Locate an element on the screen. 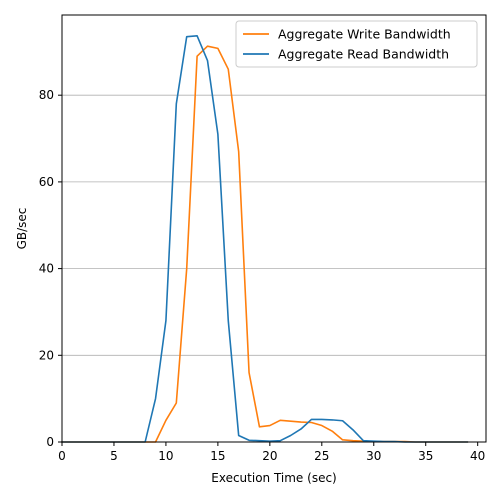 The height and width of the screenshot is (500, 500). y-tick-label: 80 is located at coordinates (46, 95).